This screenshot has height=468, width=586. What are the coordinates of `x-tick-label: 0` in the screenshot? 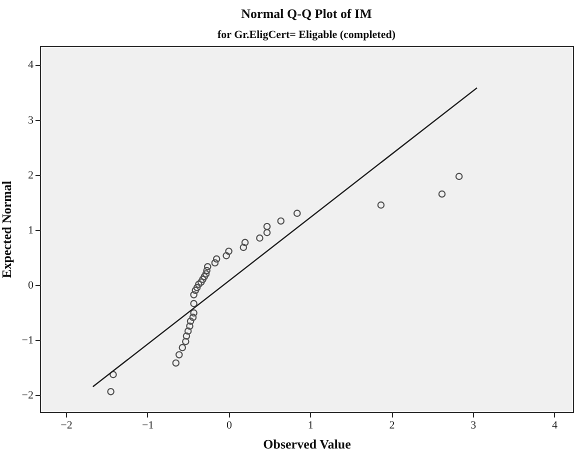 It's located at (229, 426).